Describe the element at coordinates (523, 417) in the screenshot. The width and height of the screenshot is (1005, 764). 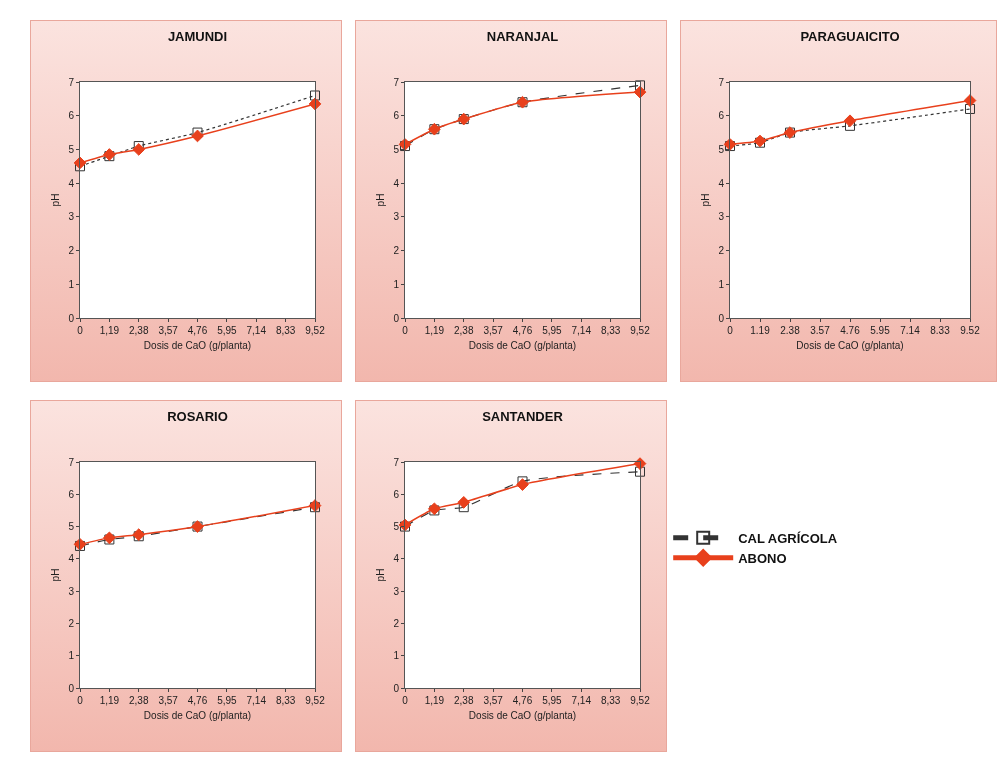
I see `chart-title: SANTANDER` at that location.